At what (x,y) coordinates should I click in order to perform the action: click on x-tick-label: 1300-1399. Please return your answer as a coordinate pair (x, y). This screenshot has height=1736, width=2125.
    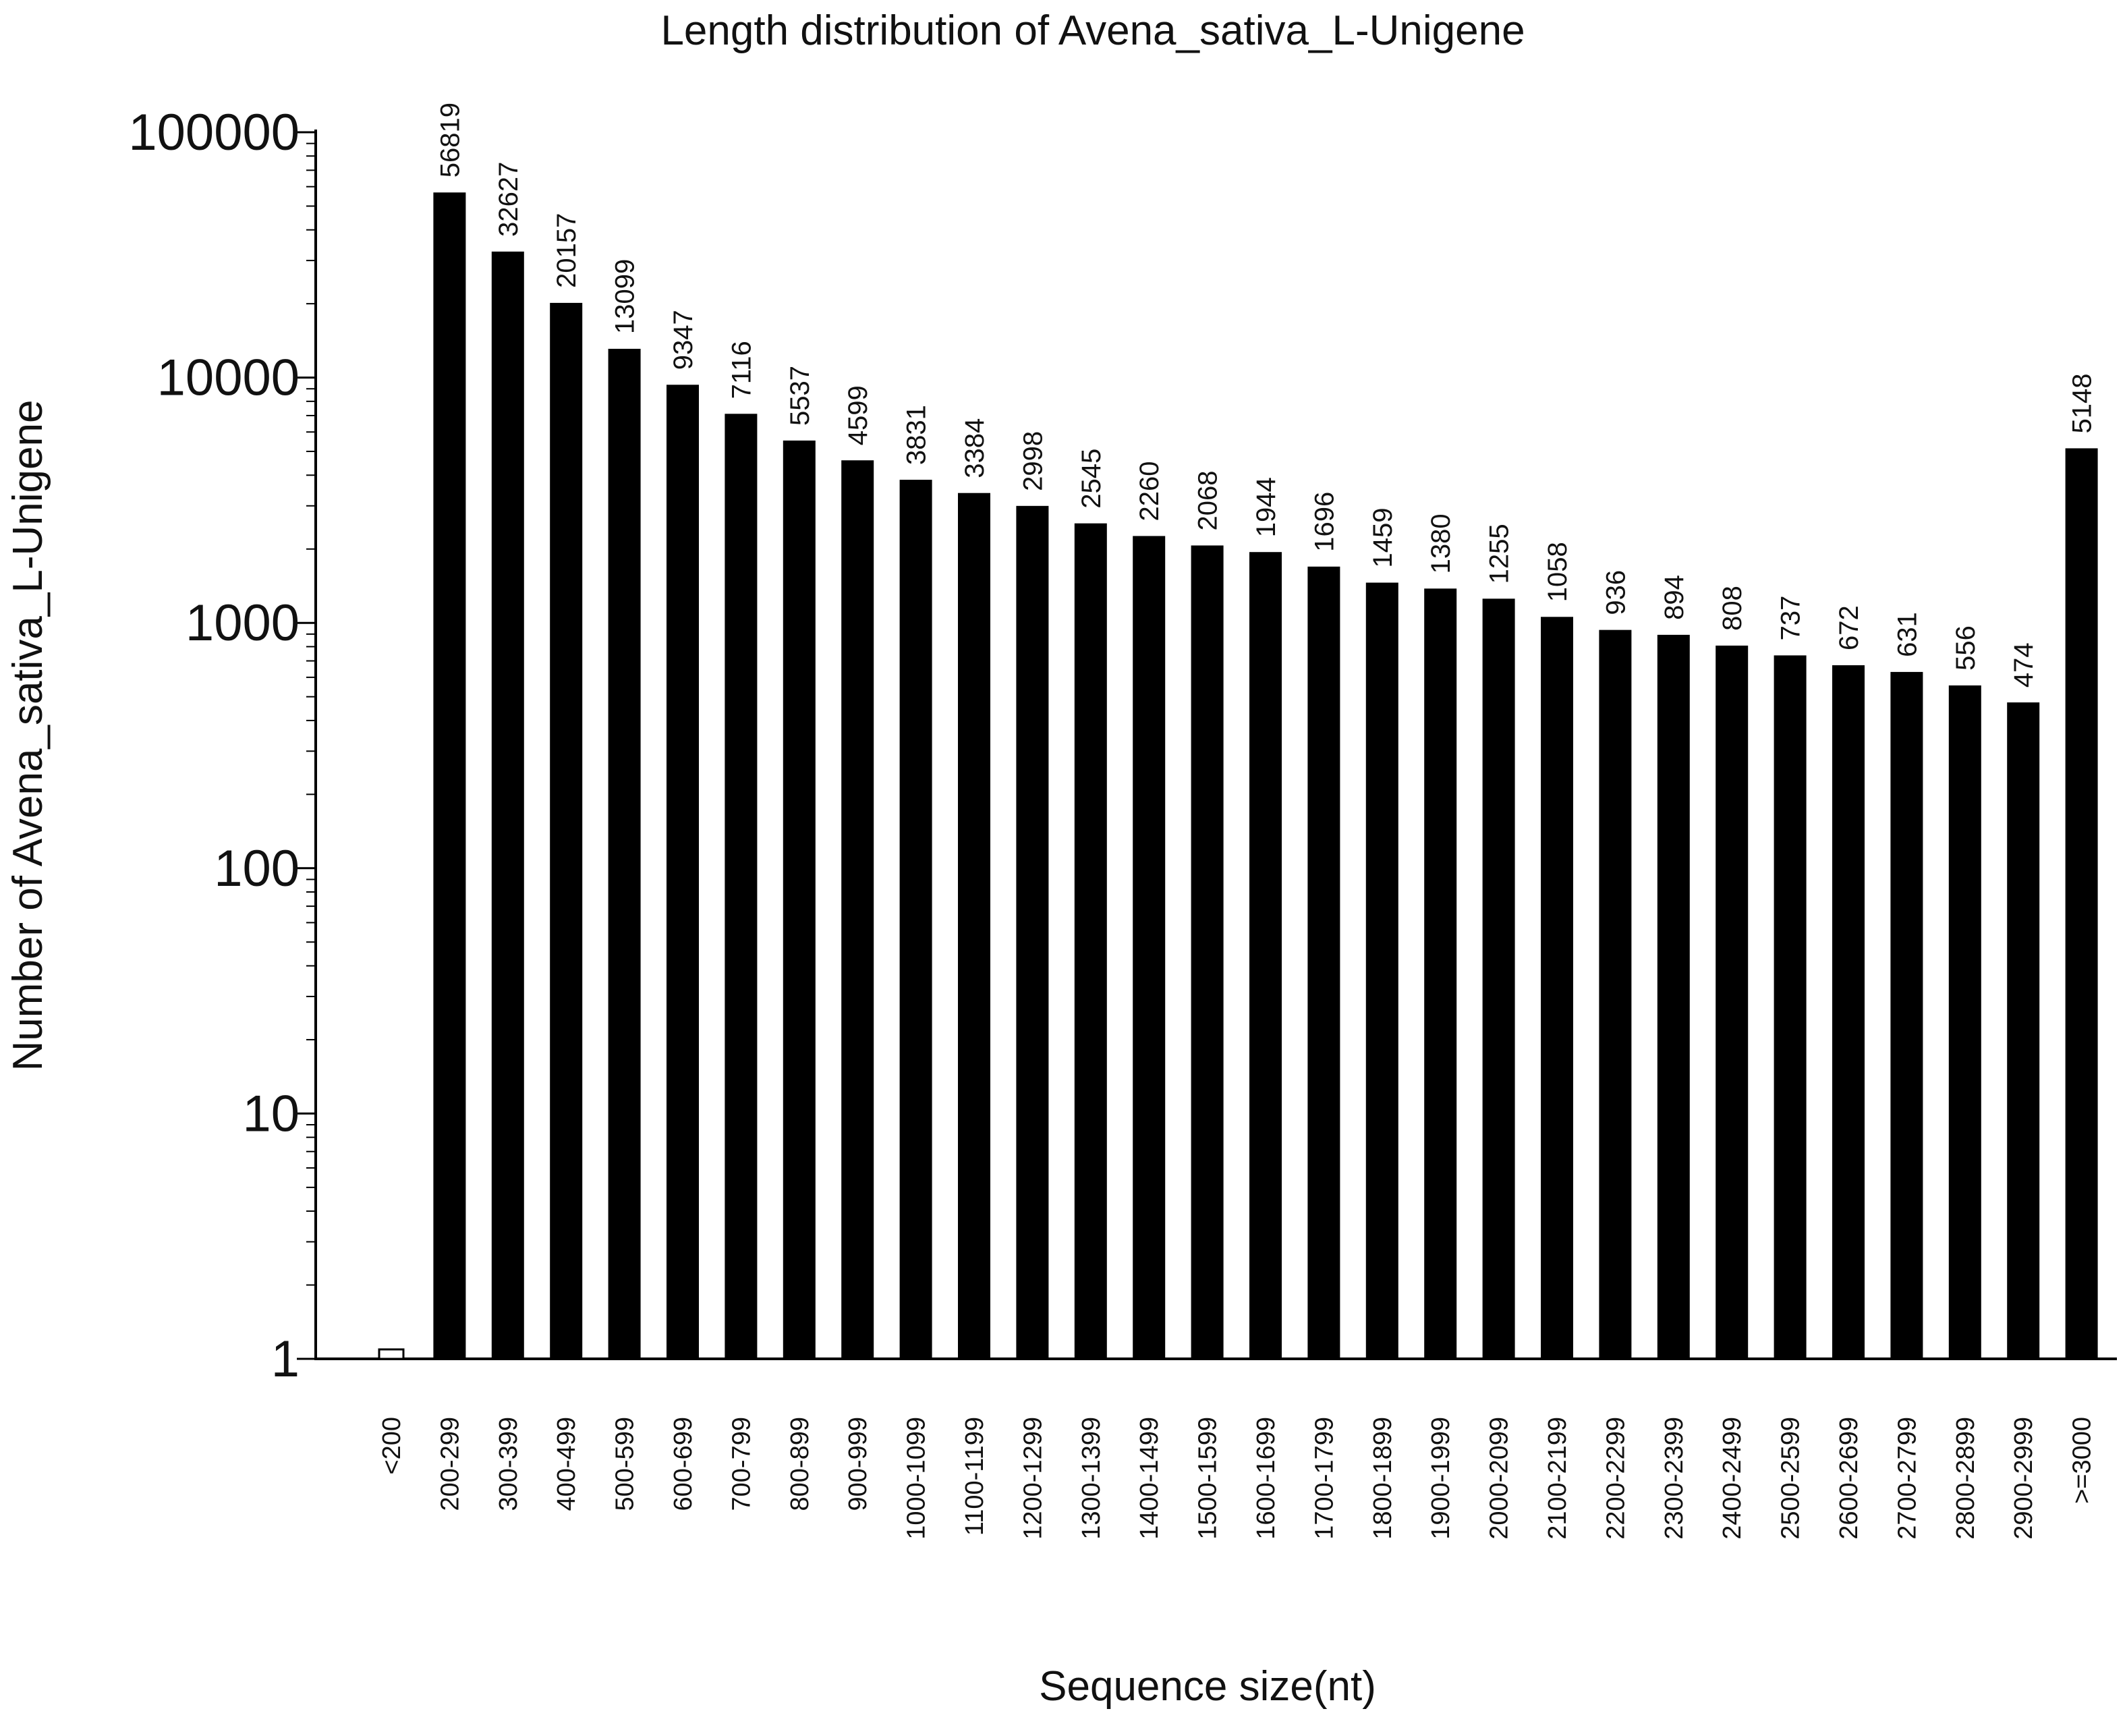
    Looking at the image, I should click on (1091, 1478).